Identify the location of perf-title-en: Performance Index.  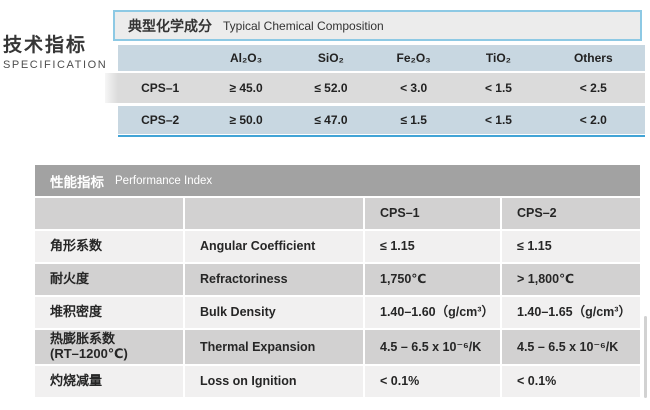
(164, 180).